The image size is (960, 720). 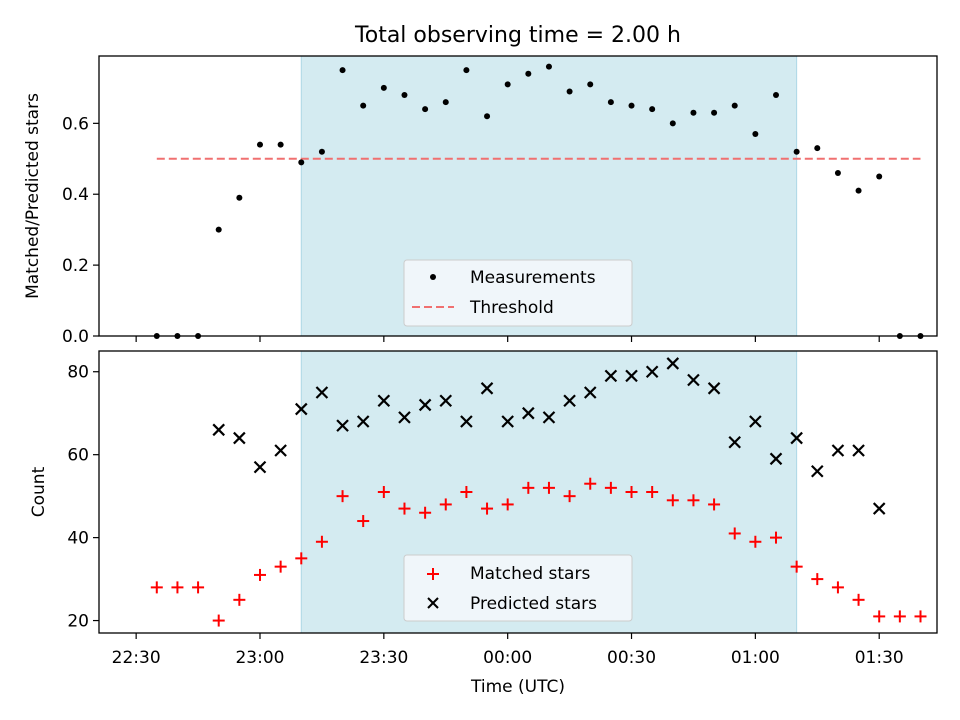 What do you see at coordinates (78, 373) in the screenshot?
I see `bottom-y-tick-label: 80` at bounding box center [78, 373].